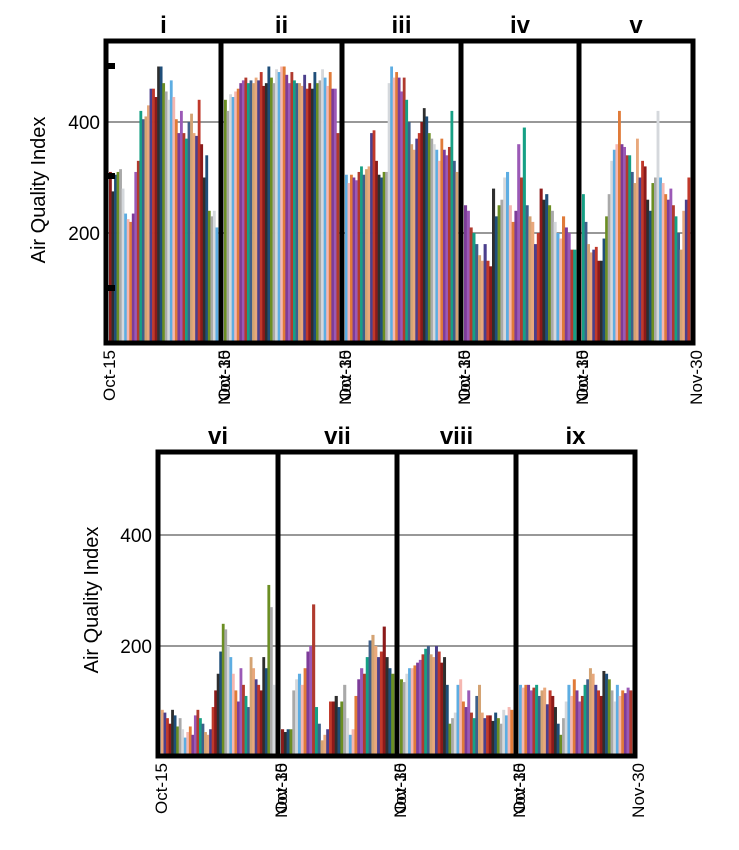 Image resolution: width=739 pixels, height=850 pixels. I want to click on x-tick-label-viii-start: Oct-15, so click(400, 788).